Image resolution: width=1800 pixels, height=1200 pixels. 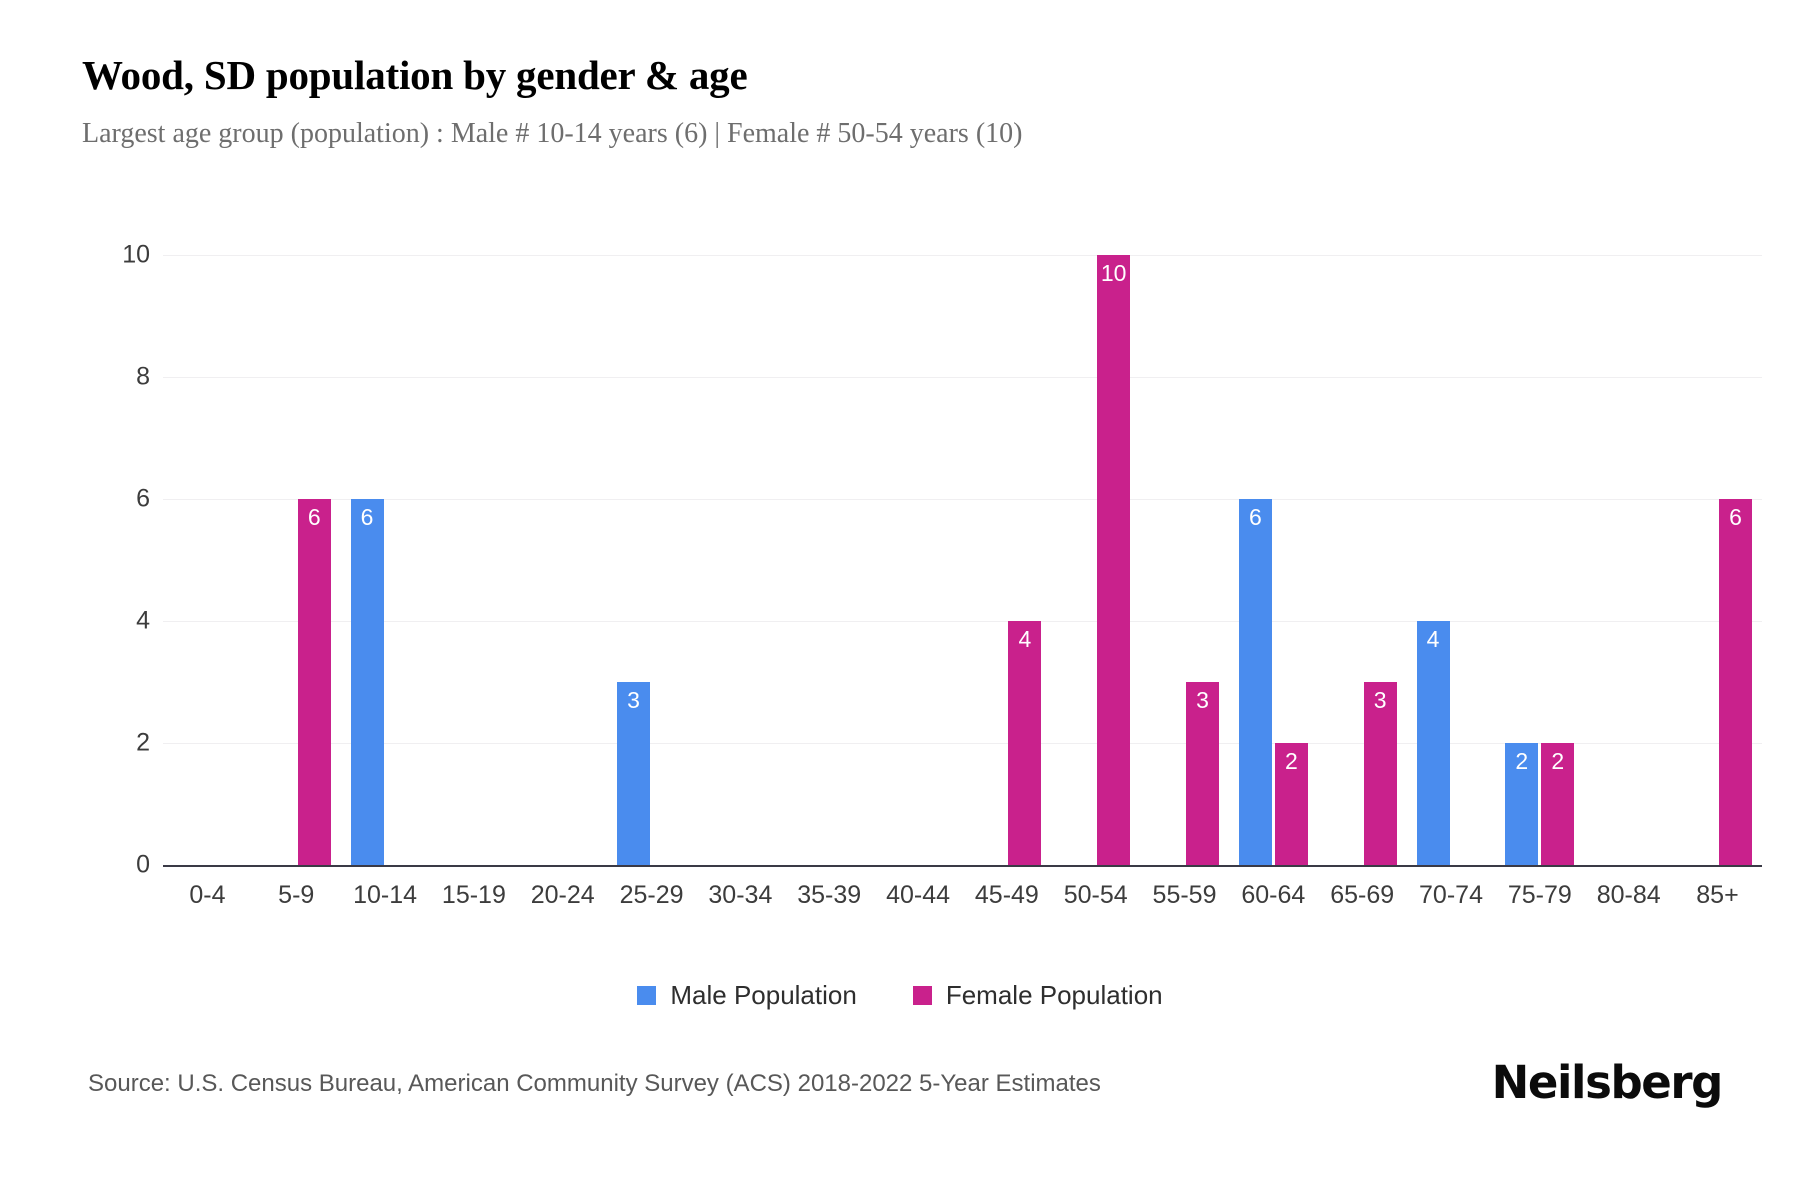 What do you see at coordinates (918, 895) in the screenshot?
I see `x-axis-tick-label: 40-44` at bounding box center [918, 895].